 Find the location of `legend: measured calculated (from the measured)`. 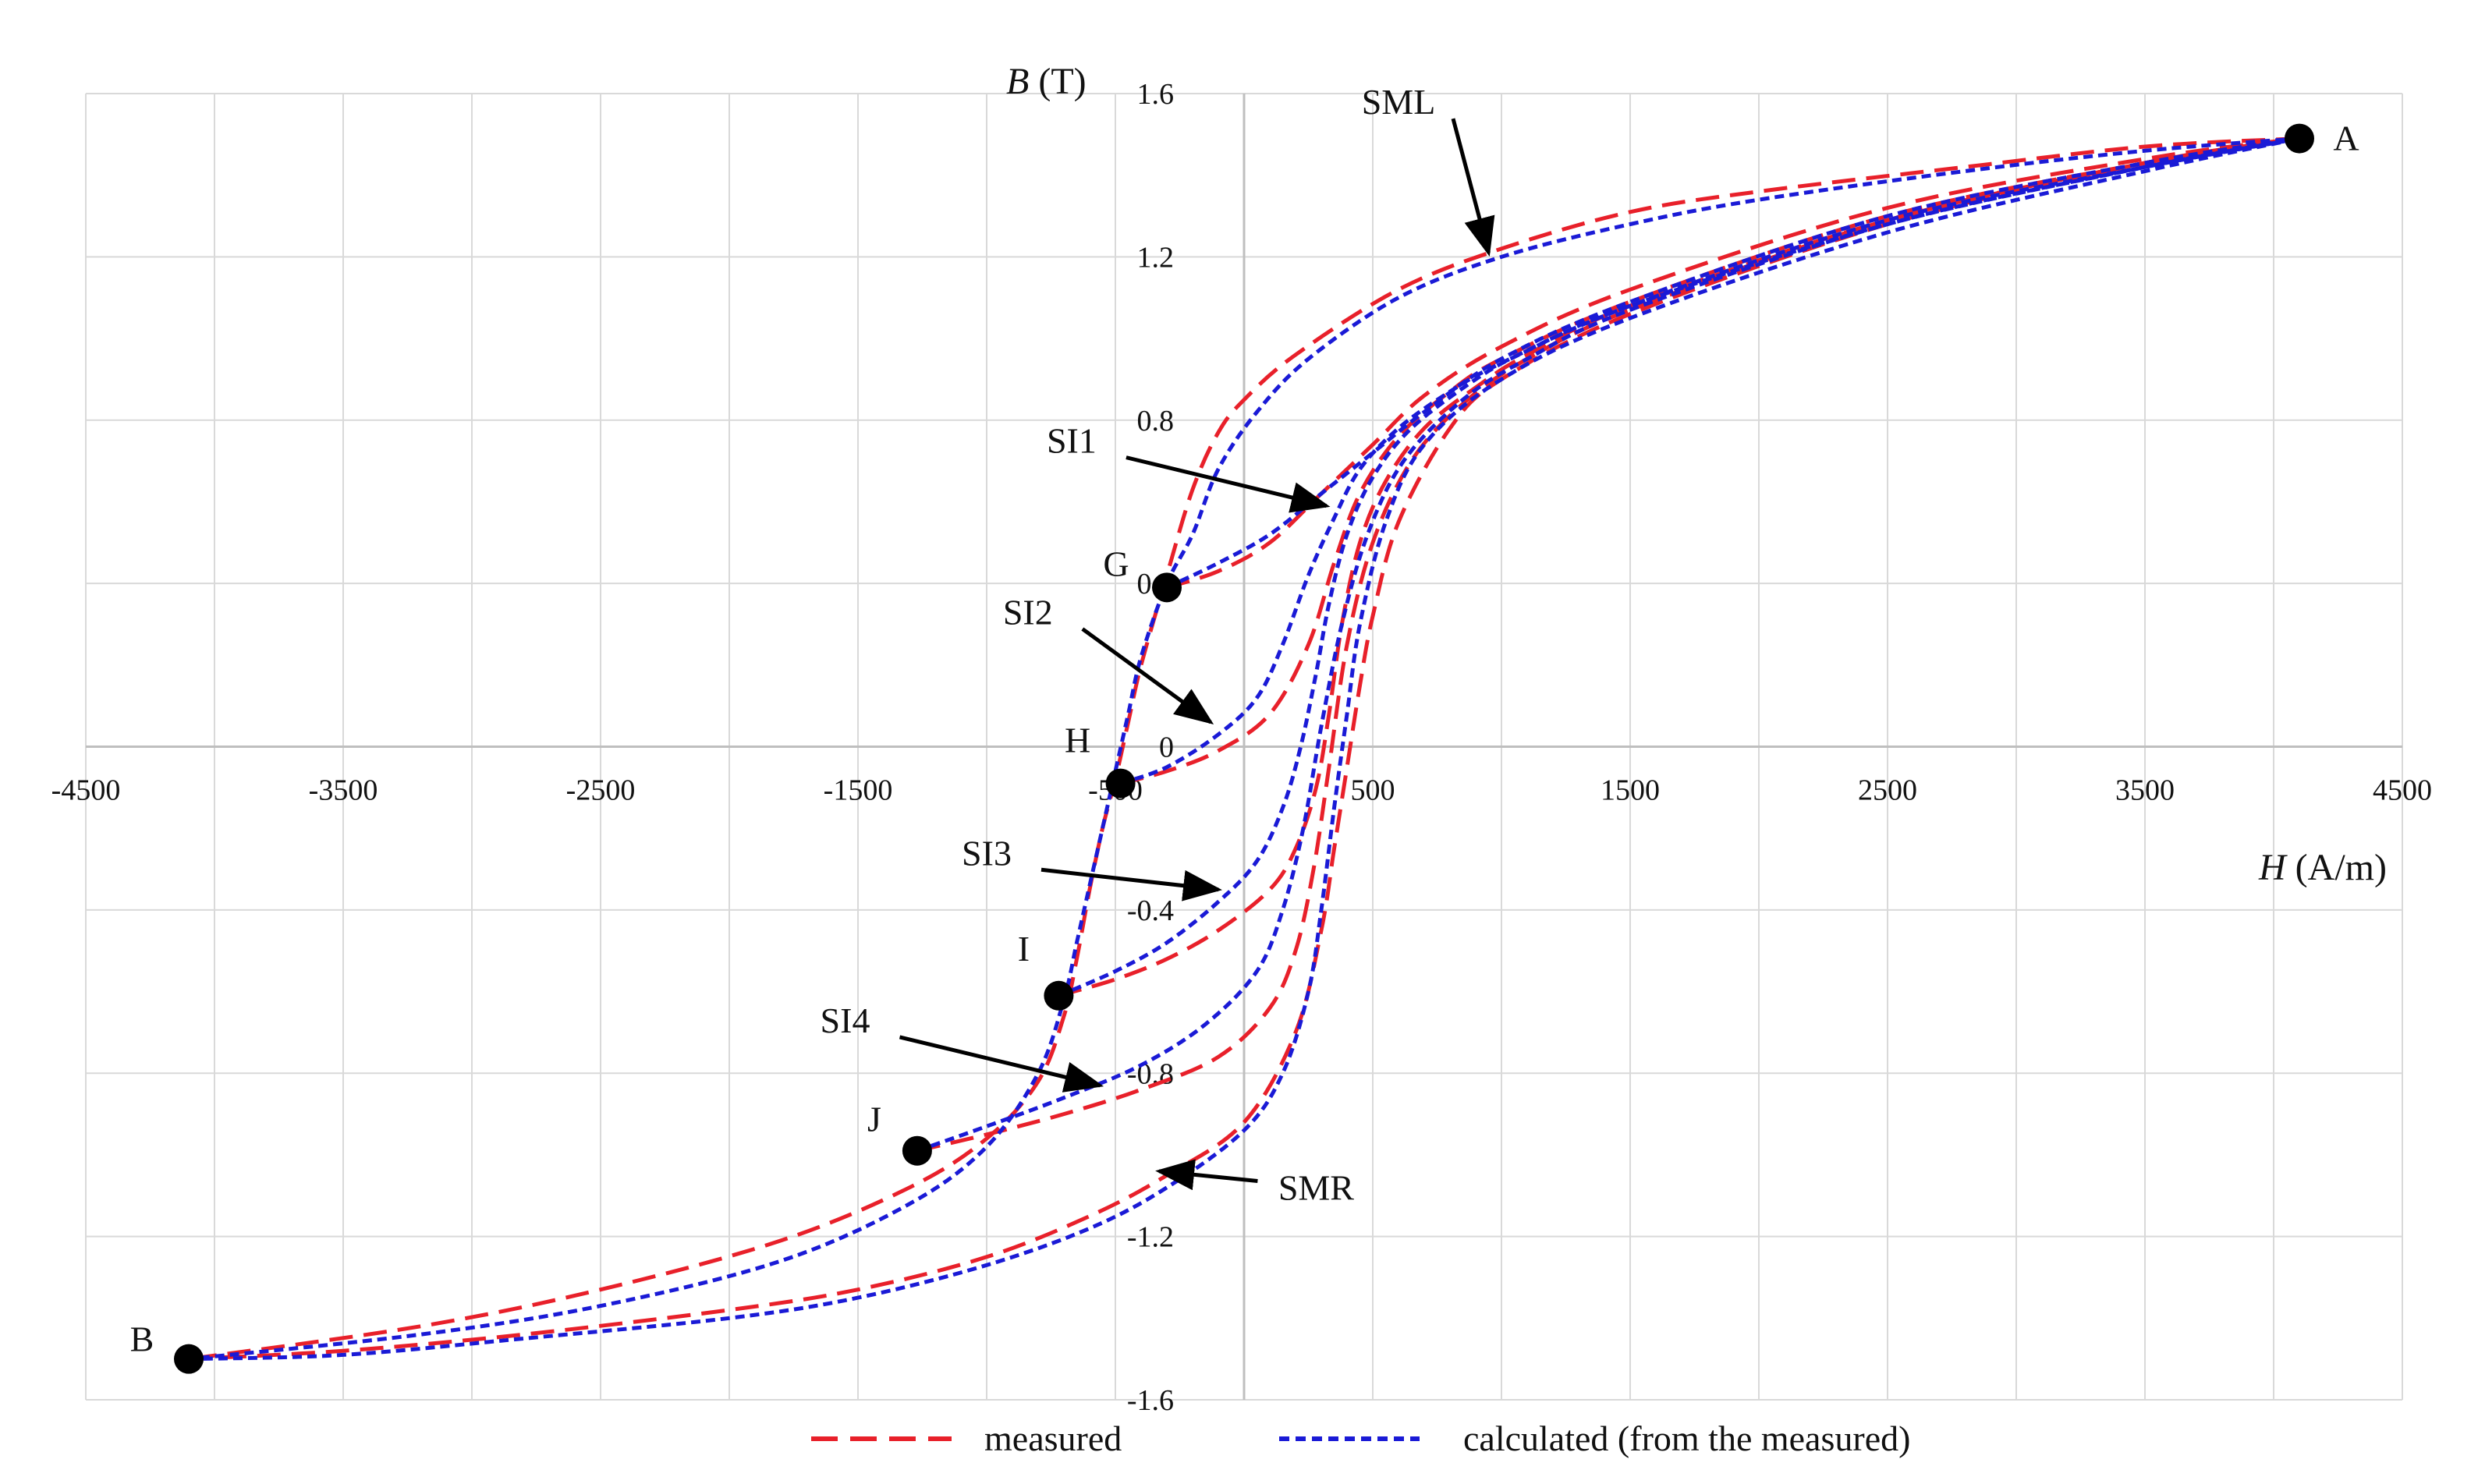

legend: measured calculated (from the measured) is located at coordinates (1360, 1438).